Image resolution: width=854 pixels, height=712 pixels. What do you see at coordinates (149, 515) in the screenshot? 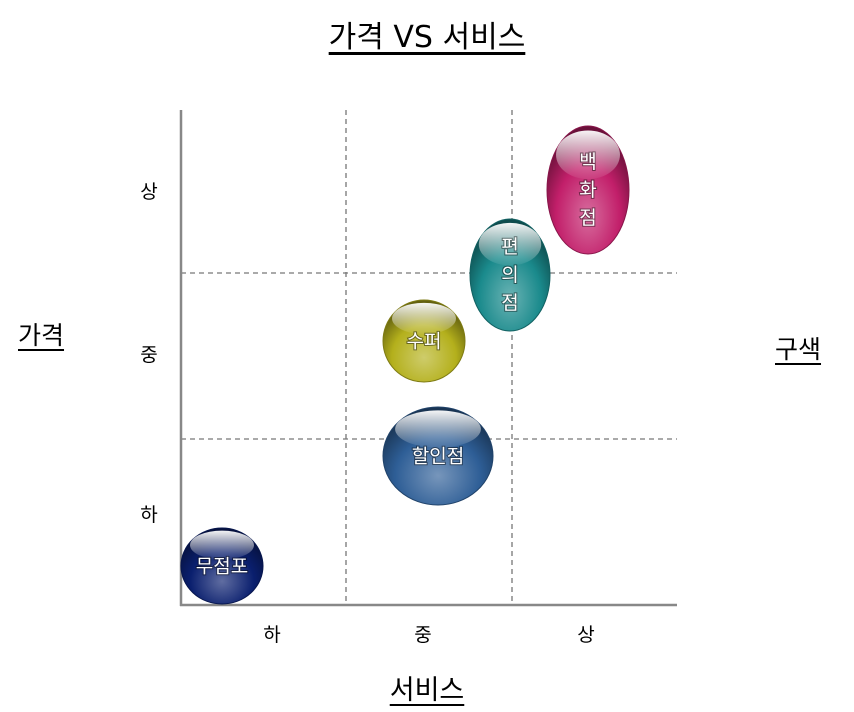
I see `y-tick-low: 하` at bounding box center [149, 515].